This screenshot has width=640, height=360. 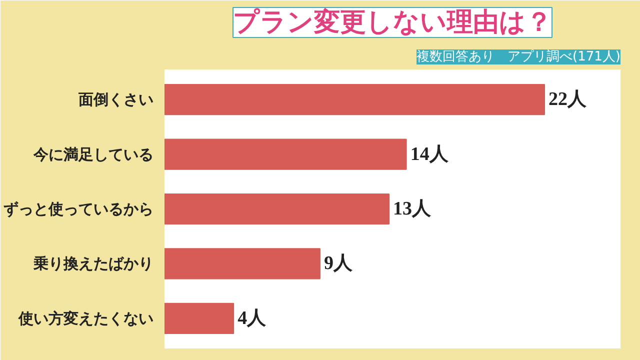 I want to click on chart-subtitle: 複数回答あり アプリ調べ(171人), so click(x=518, y=57).